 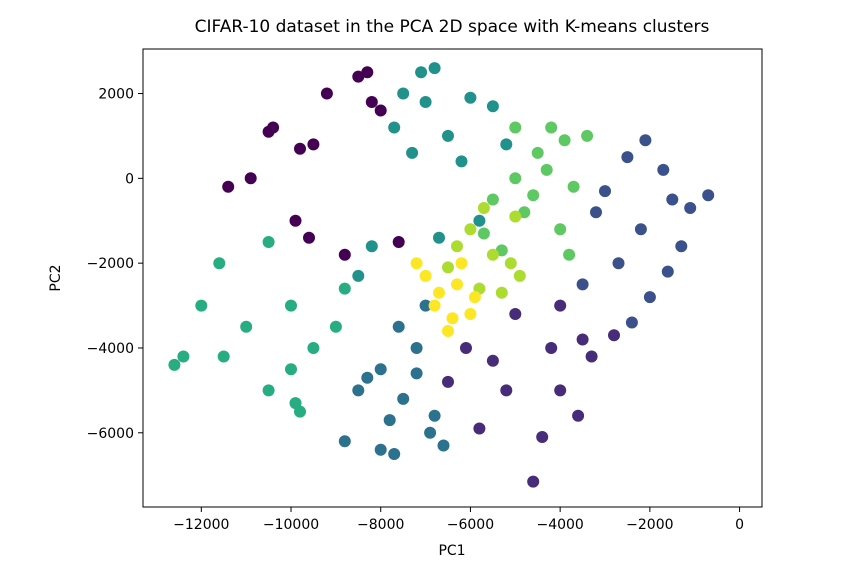 I want to click on x-tick-label: 0, so click(x=739, y=525).